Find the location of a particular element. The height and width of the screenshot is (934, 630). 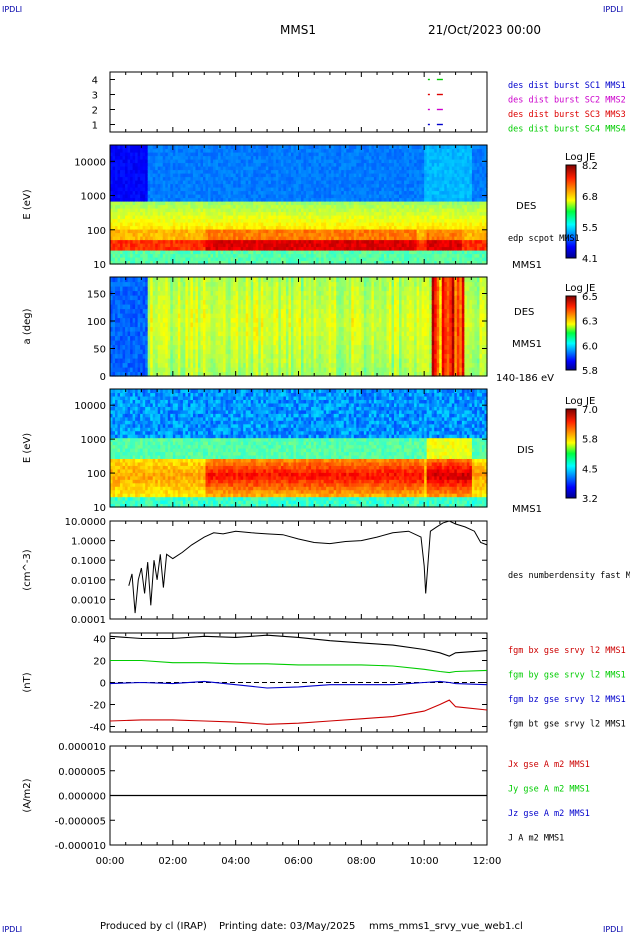

corner-label-top-right: IPDLI is located at coordinates (613, 9).